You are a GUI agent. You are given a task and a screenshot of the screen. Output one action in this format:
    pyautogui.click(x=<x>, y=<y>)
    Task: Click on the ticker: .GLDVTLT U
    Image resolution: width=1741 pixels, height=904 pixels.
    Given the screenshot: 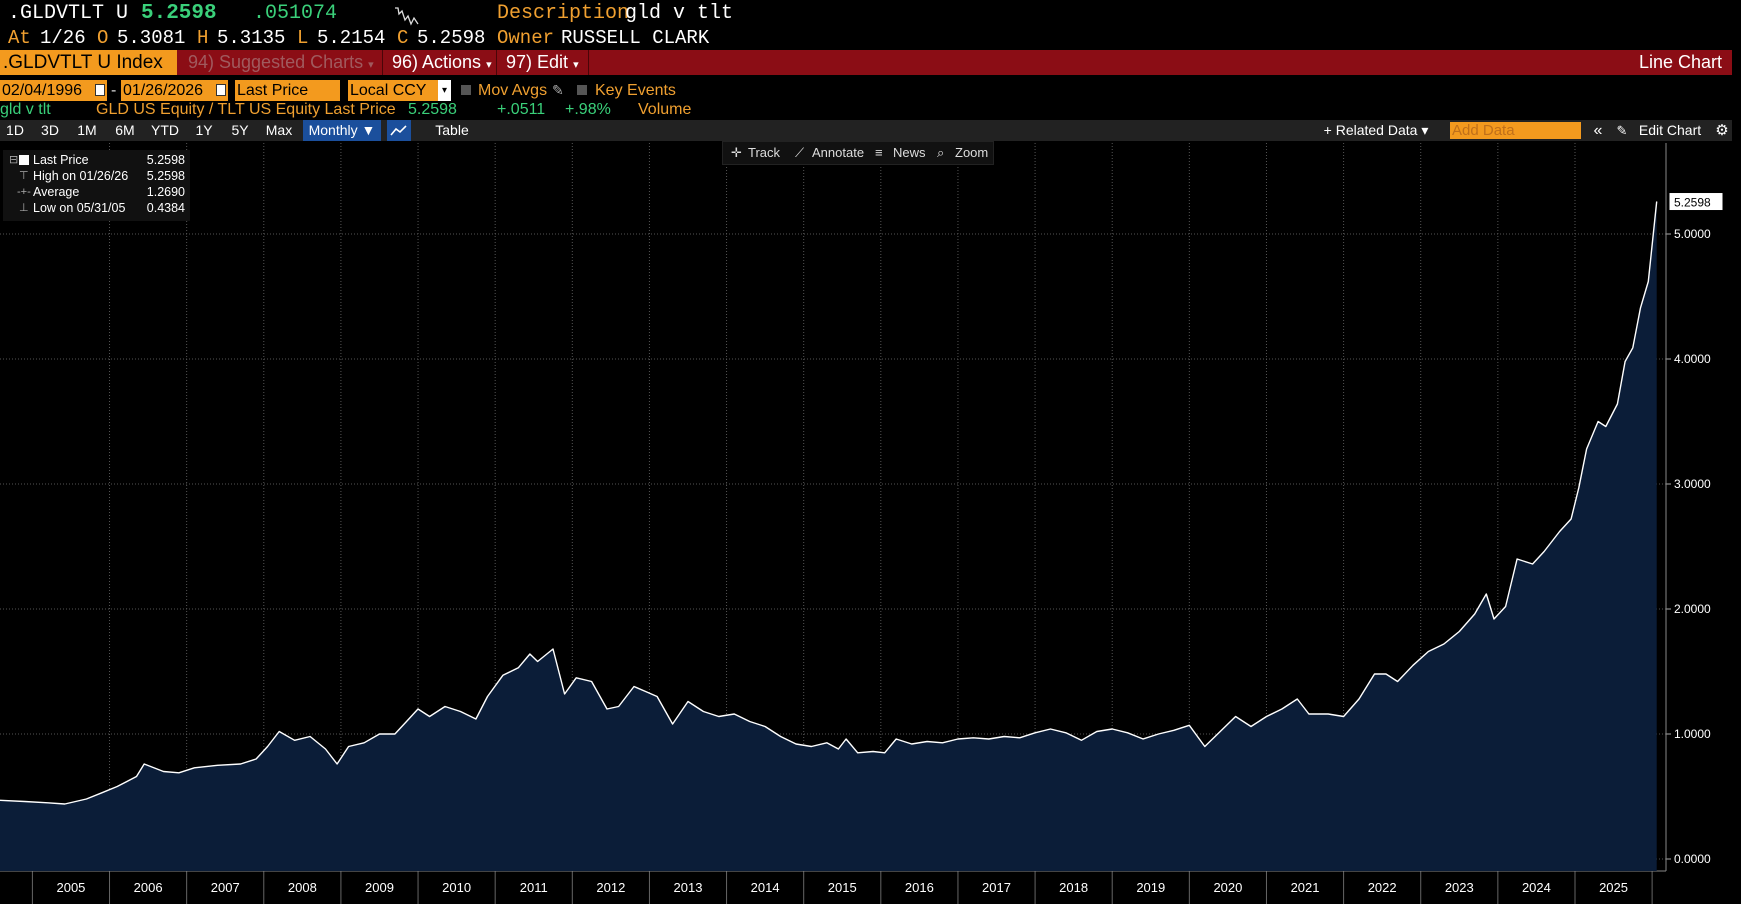 What is the action you would take?
    pyautogui.click(x=68, y=13)
    